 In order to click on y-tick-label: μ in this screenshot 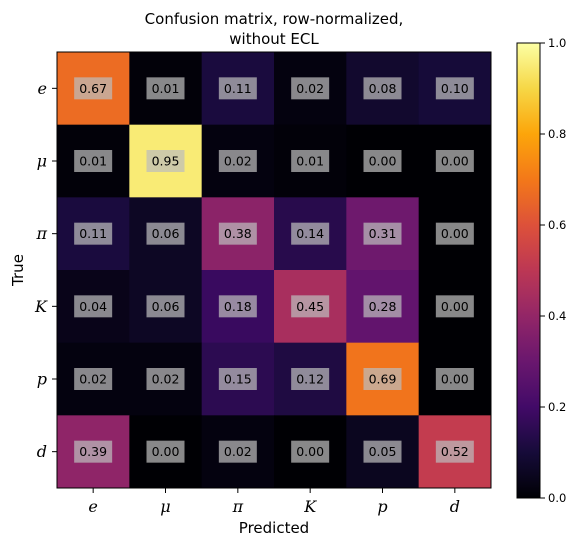, I will do `click(42, 161)`.